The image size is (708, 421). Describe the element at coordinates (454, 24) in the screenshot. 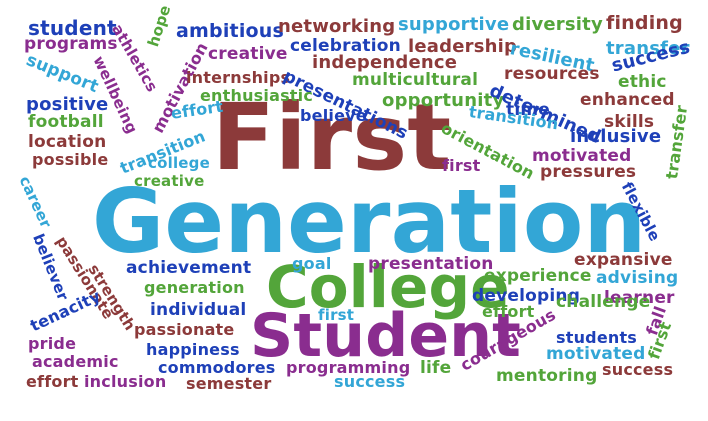

I see `word-supportive: supportive` at that location.